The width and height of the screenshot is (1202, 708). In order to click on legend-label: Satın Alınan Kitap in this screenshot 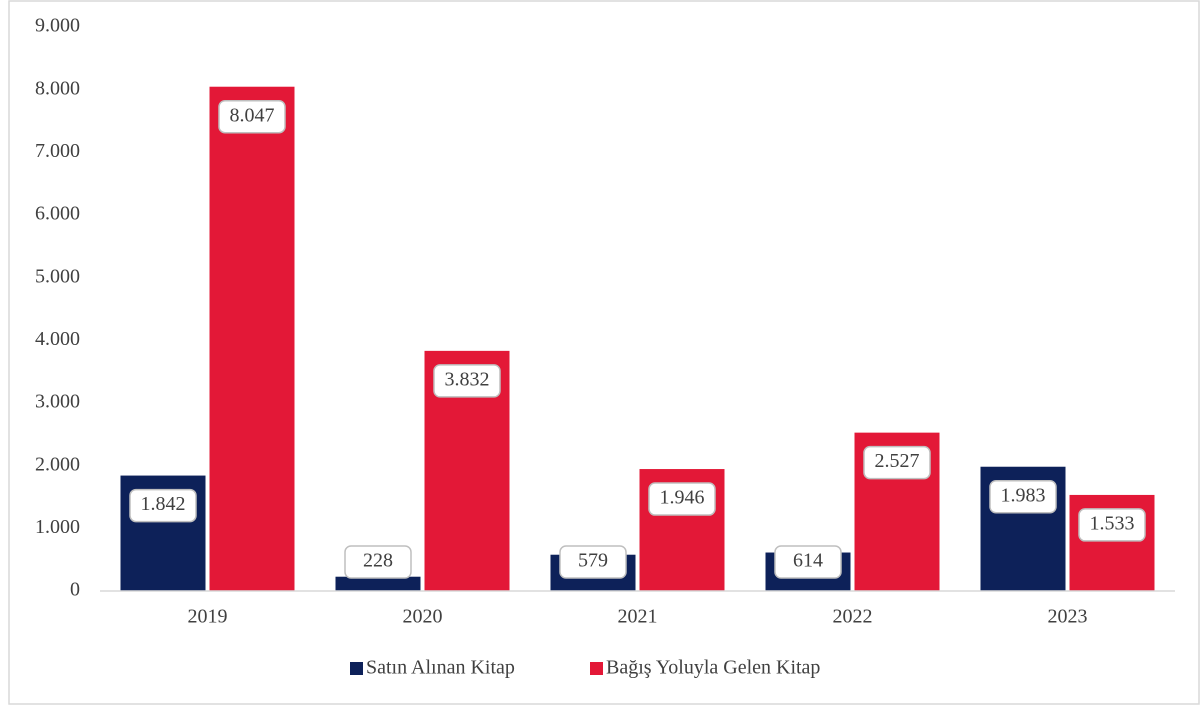, I will do `click(440, 668)`.